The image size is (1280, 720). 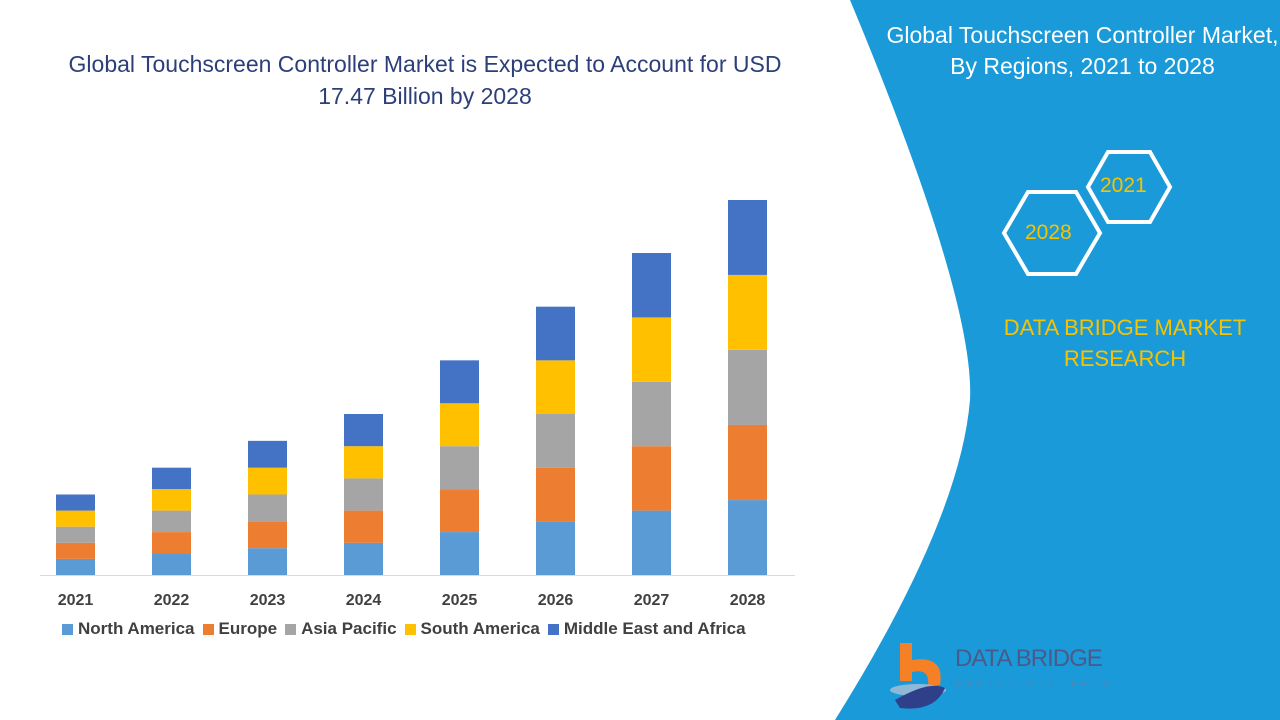 I want to click on x-tick-label: 2027, so click(x=651, y=600).